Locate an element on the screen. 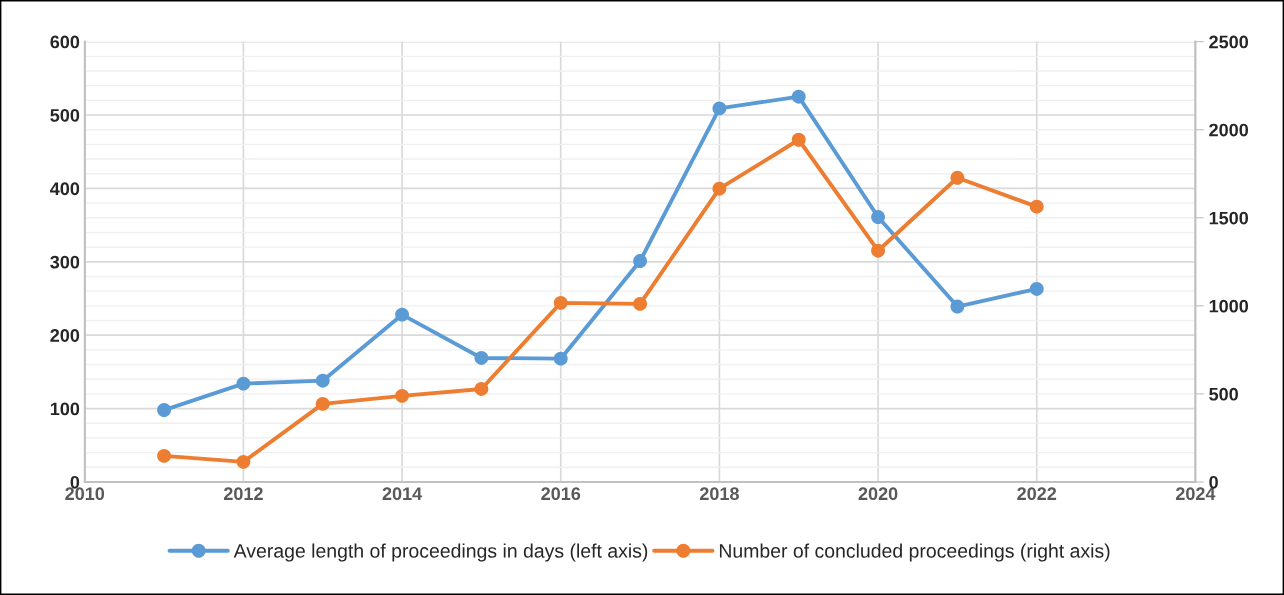  x-tick-label: 2012 is located at coordinates (243, 494).